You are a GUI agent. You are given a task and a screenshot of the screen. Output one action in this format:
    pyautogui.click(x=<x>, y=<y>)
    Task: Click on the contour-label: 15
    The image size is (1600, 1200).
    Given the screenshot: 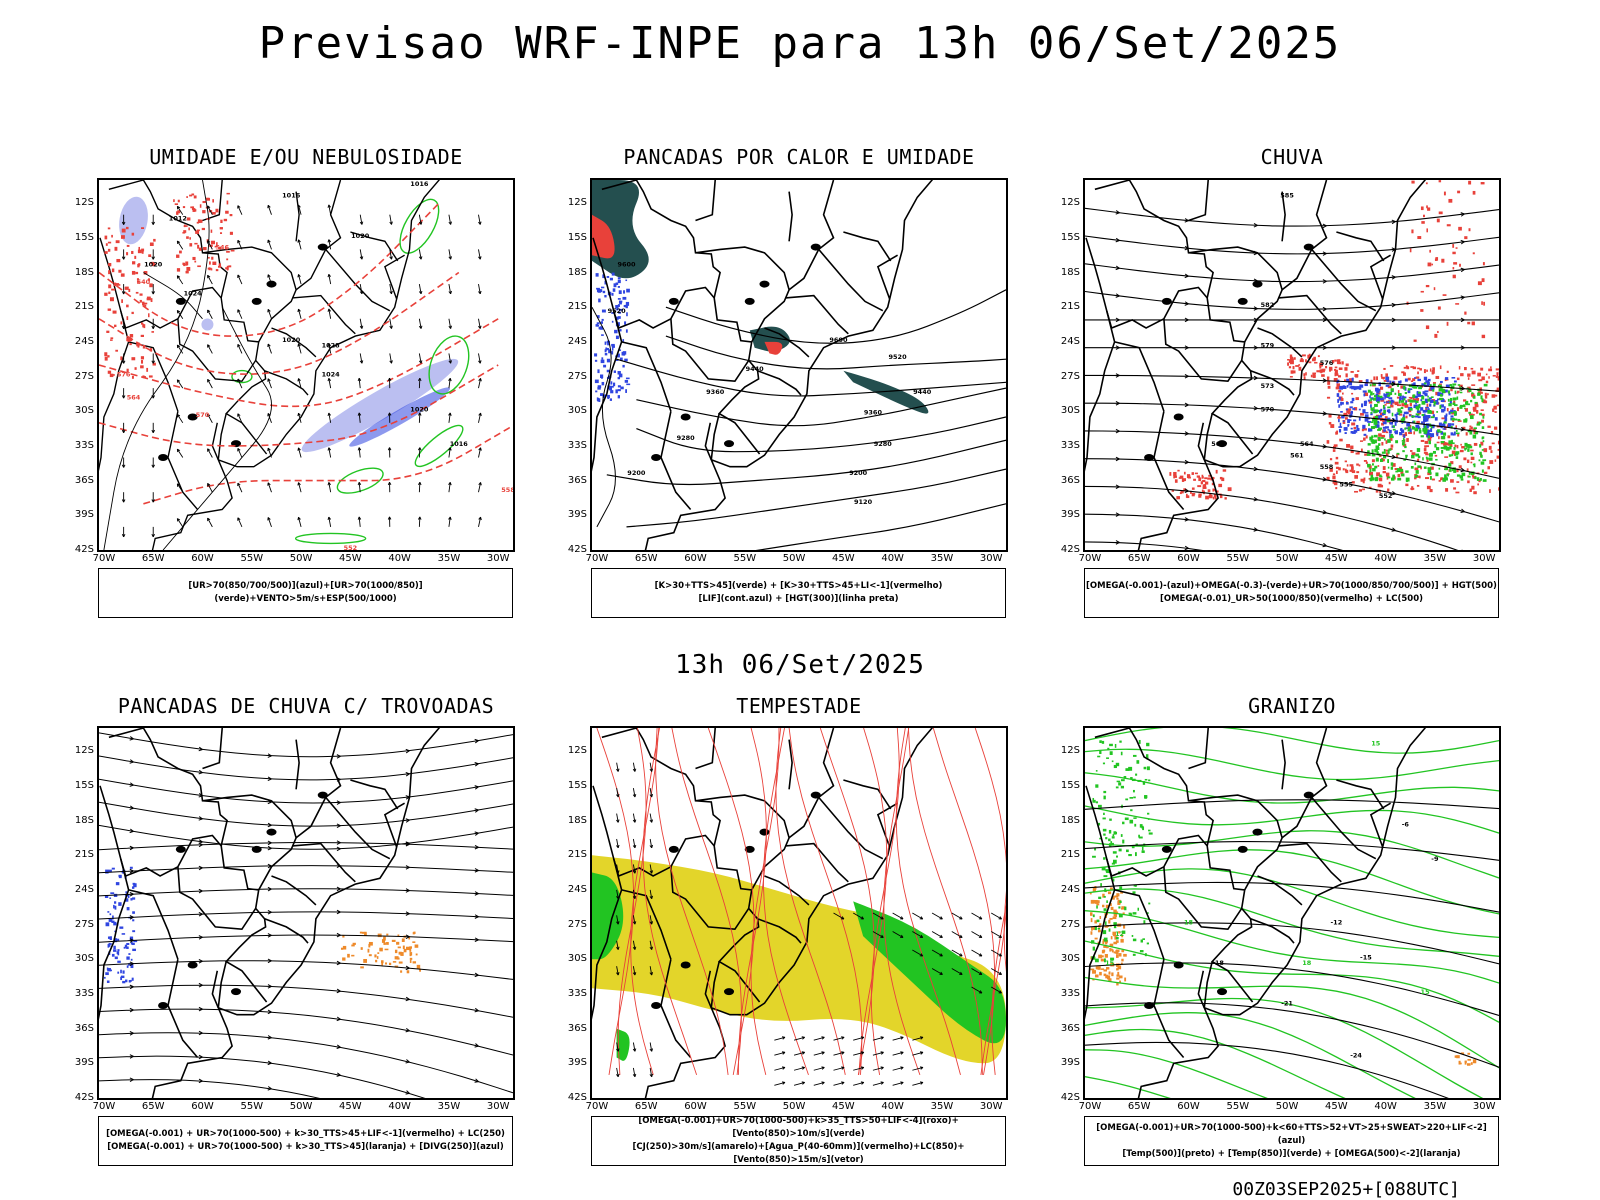 What is the action you would take?
    pyautogui.click(x=1376, y=743)
    